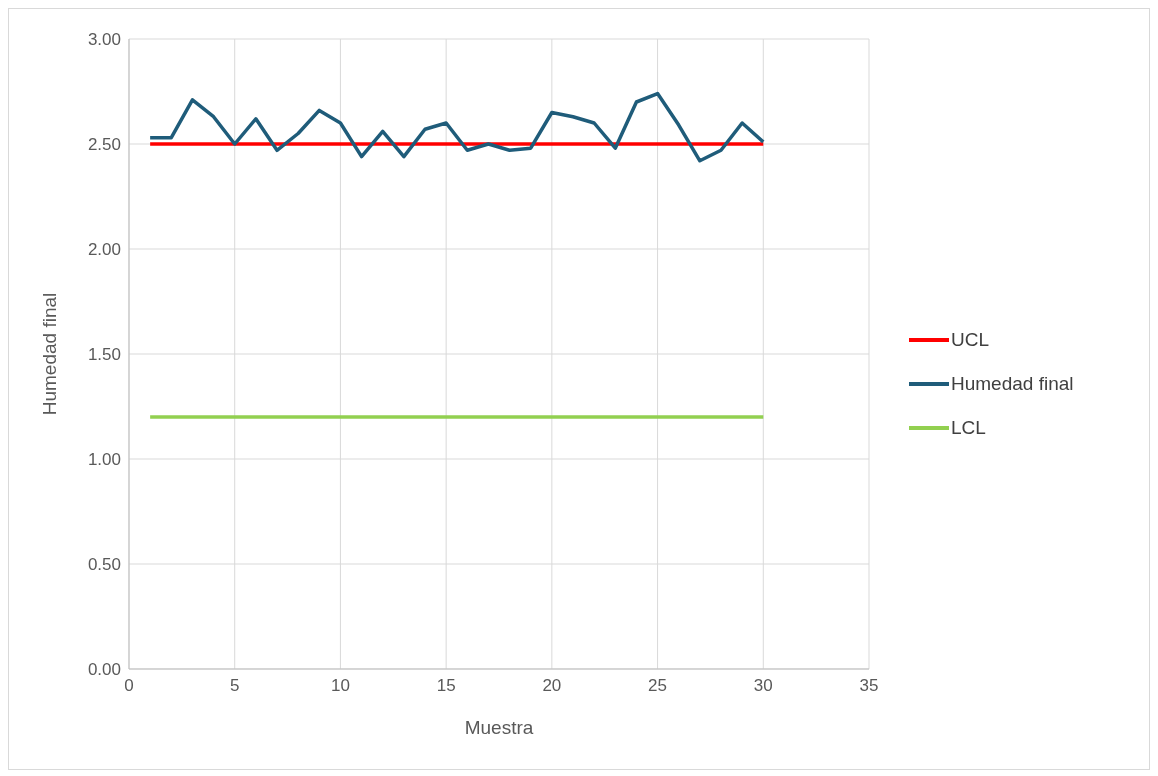  Describe the element at coordinates (104, 355) in the screenshot. I see `y-tick-label: 1.50` at that location.